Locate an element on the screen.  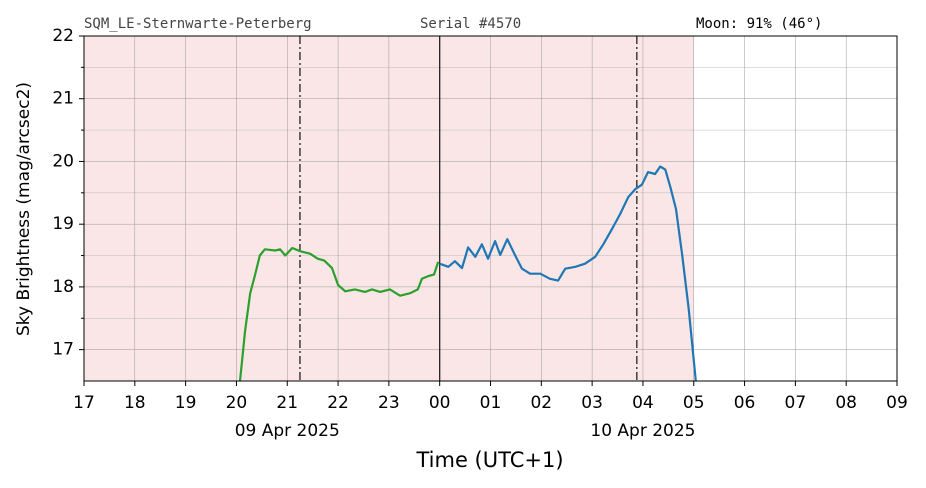
x-tick-label: 07 is located at coordinates (796, 403).